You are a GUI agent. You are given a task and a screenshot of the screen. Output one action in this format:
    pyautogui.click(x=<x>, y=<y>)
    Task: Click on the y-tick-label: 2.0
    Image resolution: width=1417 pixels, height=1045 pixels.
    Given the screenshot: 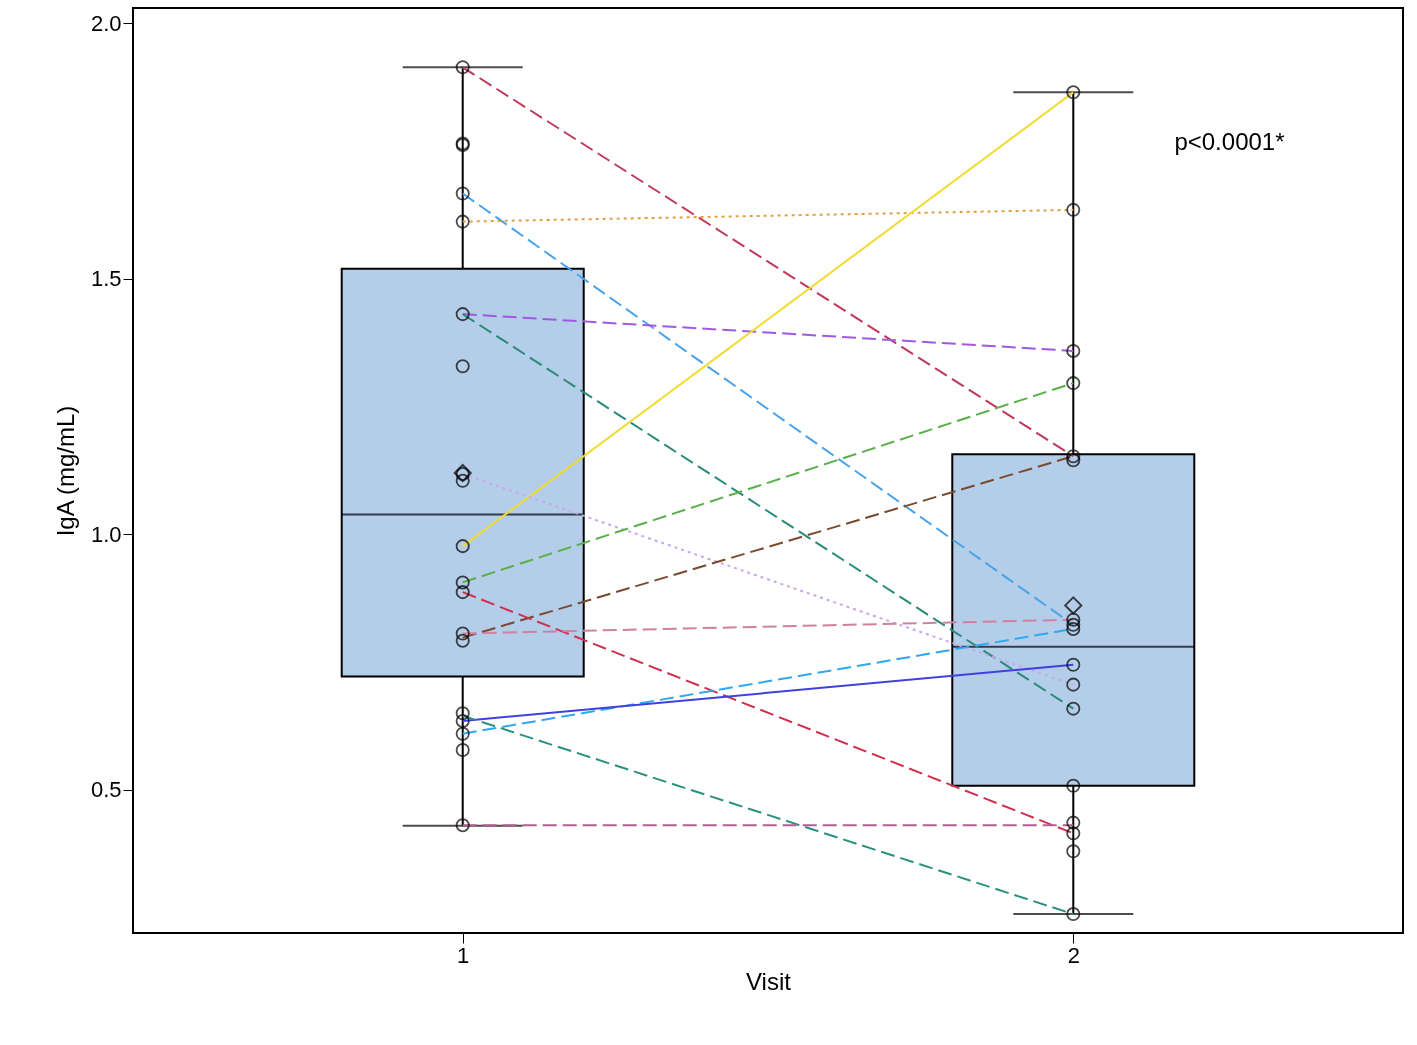 What is the action you would take?
    pyautogui.click(x=106, y=23)
    